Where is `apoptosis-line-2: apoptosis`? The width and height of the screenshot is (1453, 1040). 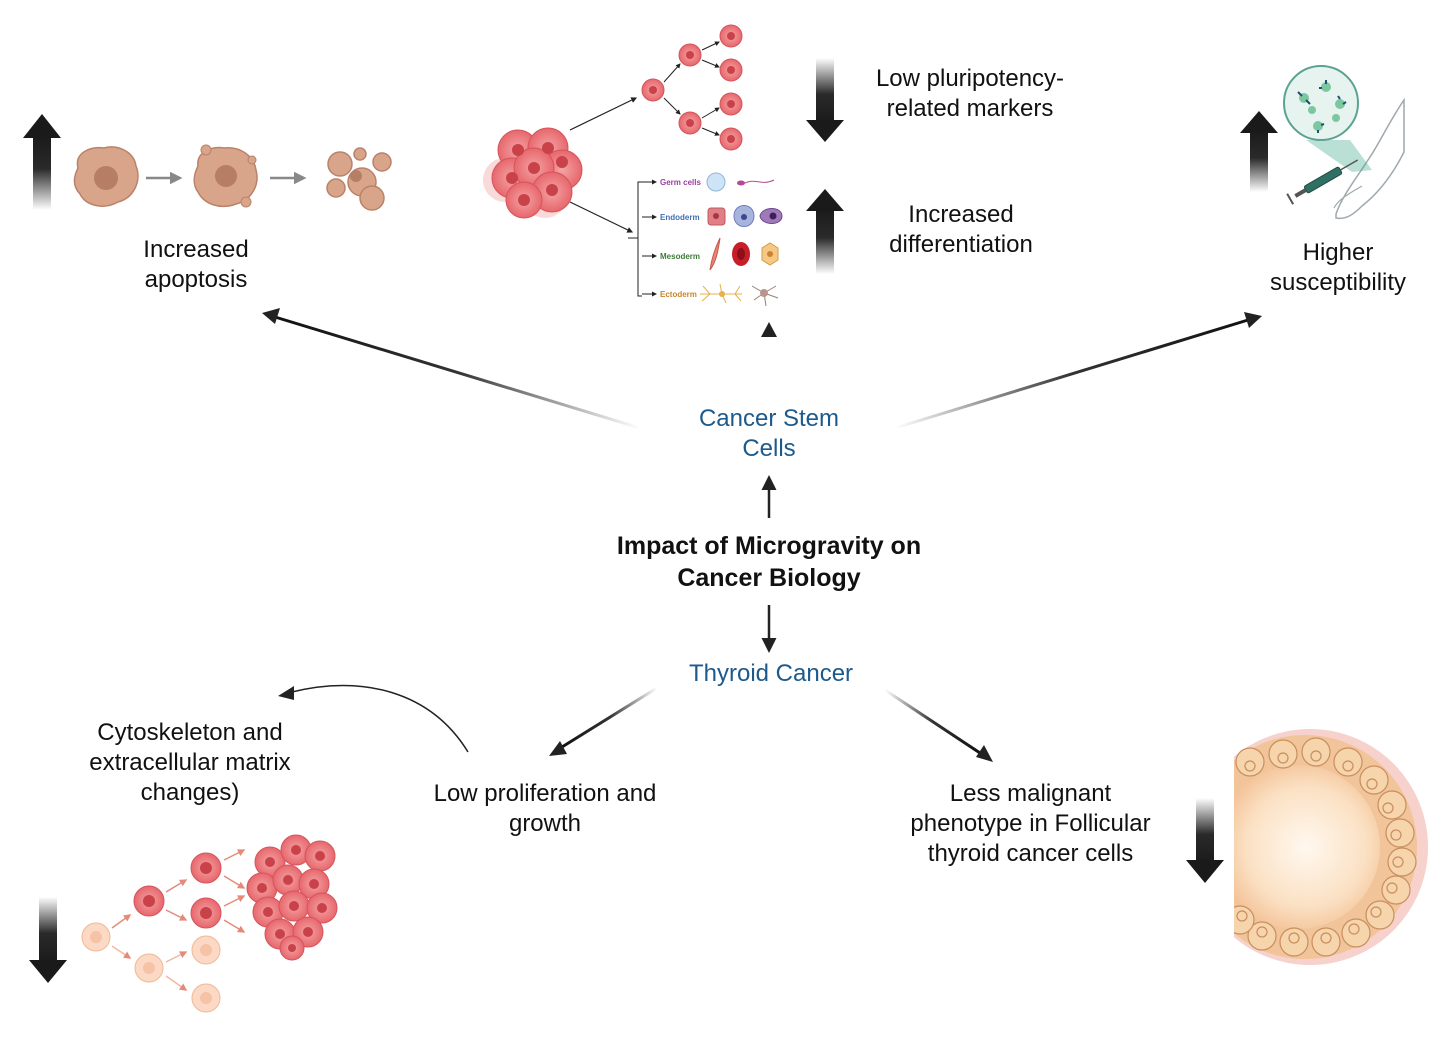 apoptosis-line-2: apoptosis is located at coordinates (196, 279).